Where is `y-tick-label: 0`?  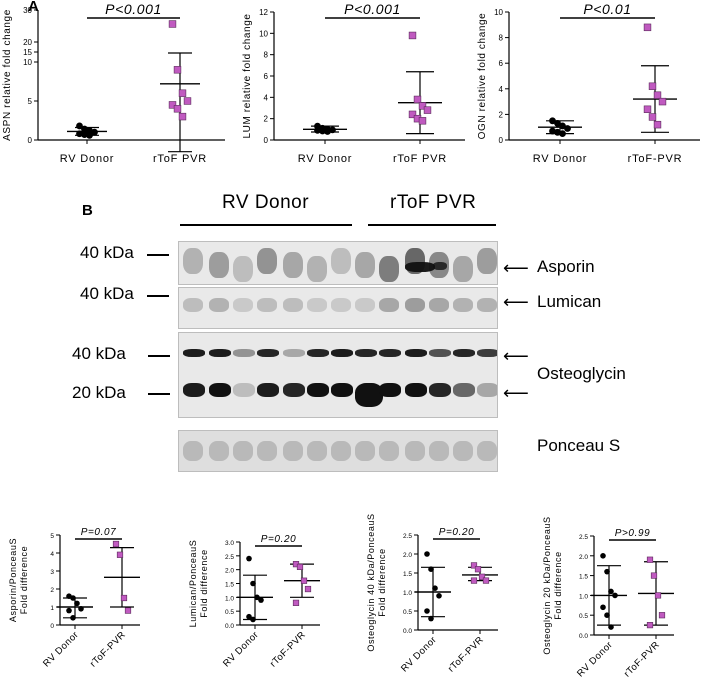 y-tick-label: 0 is located at coordinates (266, 140).